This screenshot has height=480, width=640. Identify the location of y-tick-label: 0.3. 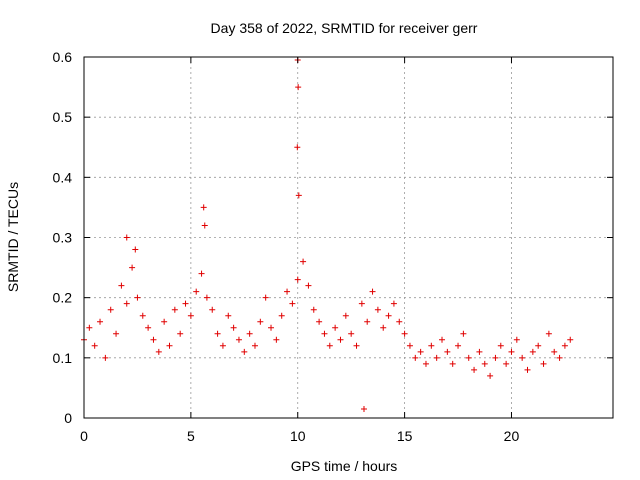
(63, 238).